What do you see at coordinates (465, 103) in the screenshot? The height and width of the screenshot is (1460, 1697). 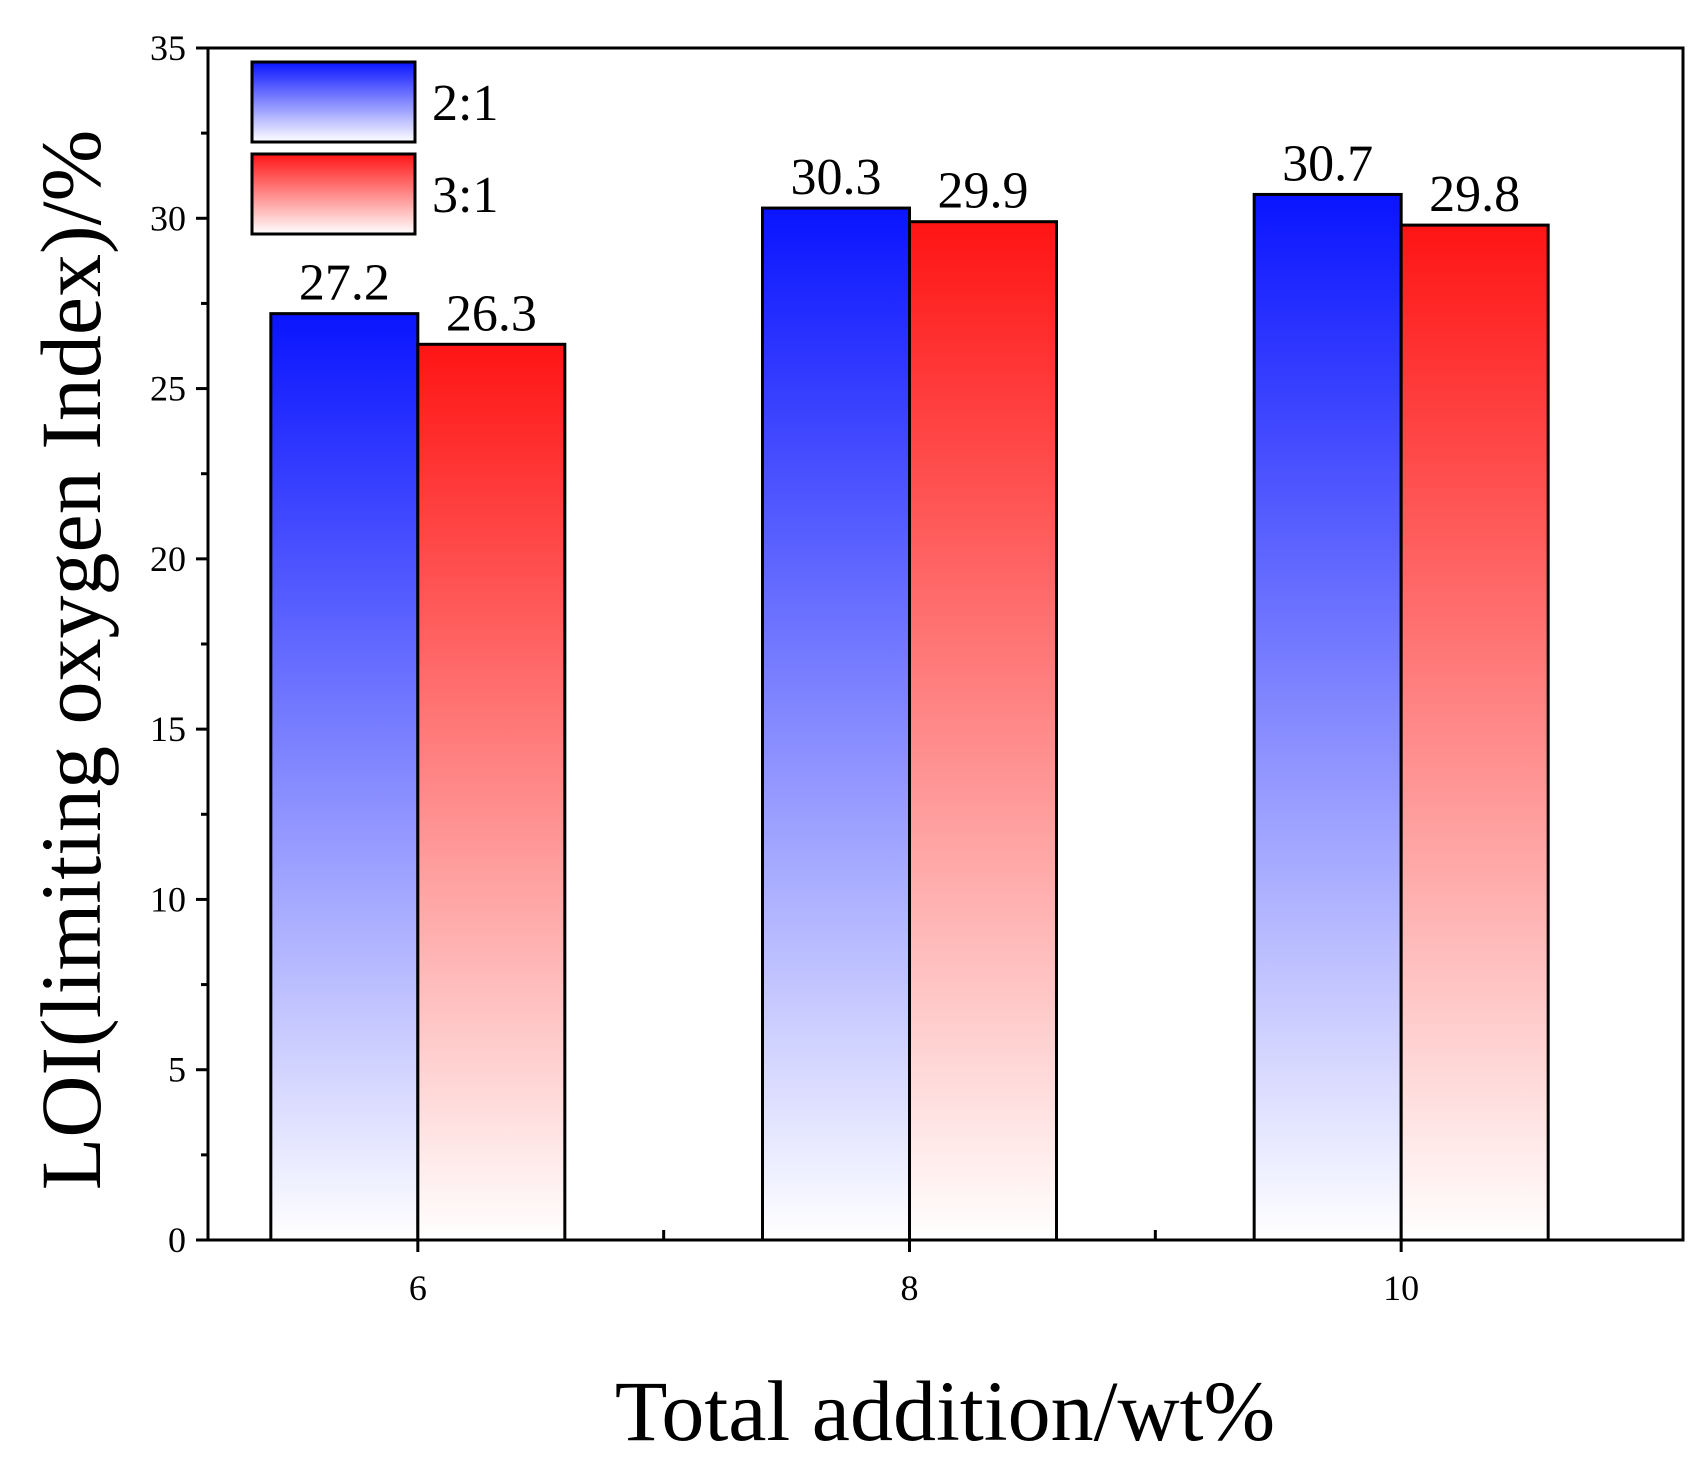 I see `legend-label: 2:1` at bounding box center [465, 103].